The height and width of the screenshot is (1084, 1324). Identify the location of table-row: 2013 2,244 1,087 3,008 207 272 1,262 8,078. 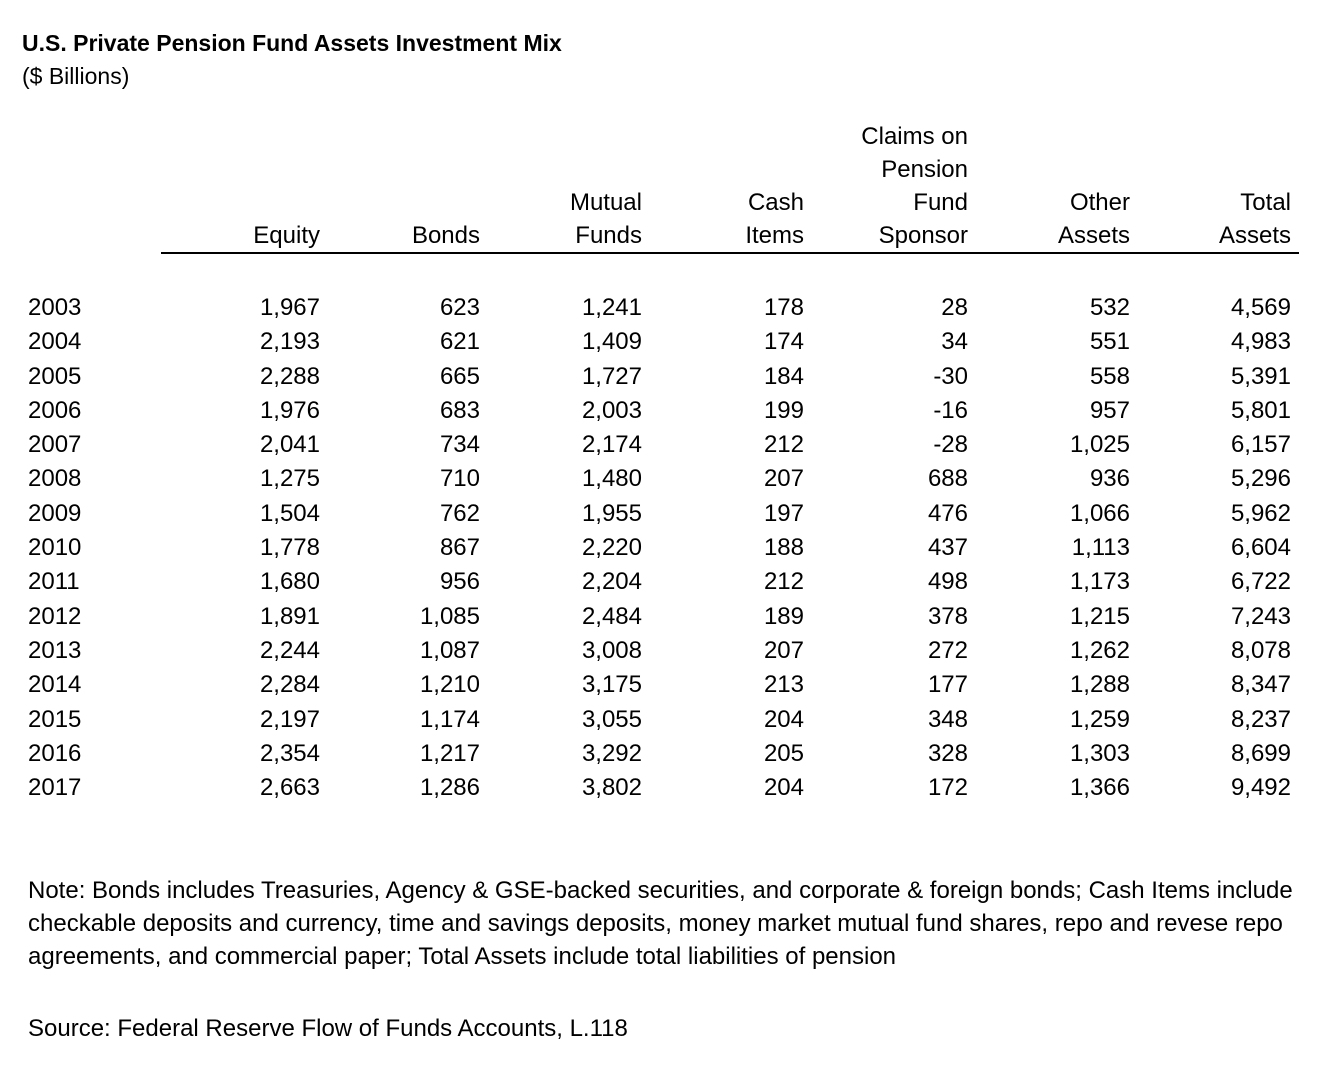
(662, 651).